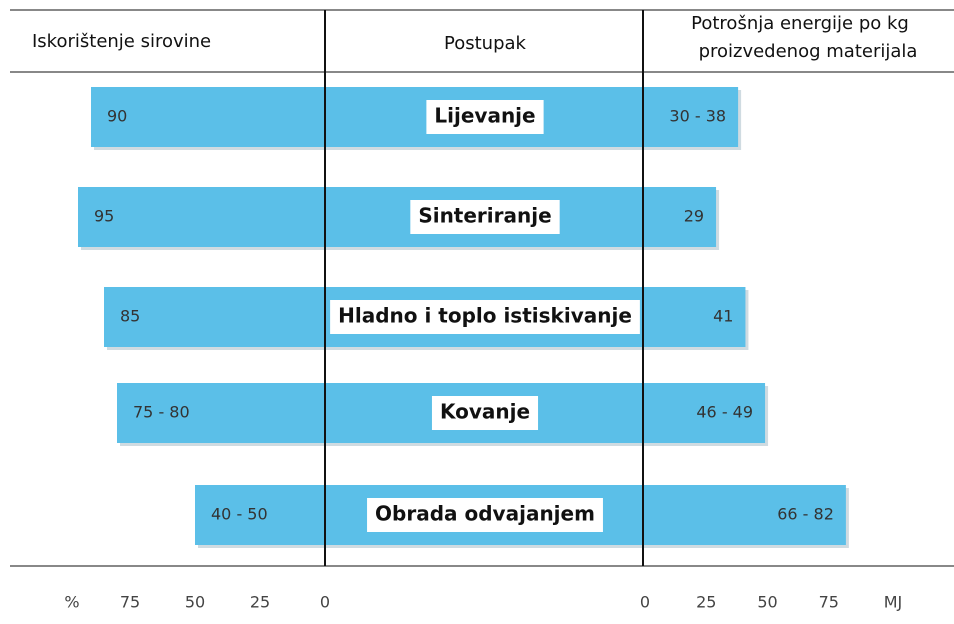 Image resolution: width=954 pixels, height=624 pixels. What do you see at coordinates (694, 216) in the screenshot?
I see `value-label: 29` at bounding box center [694, 216].